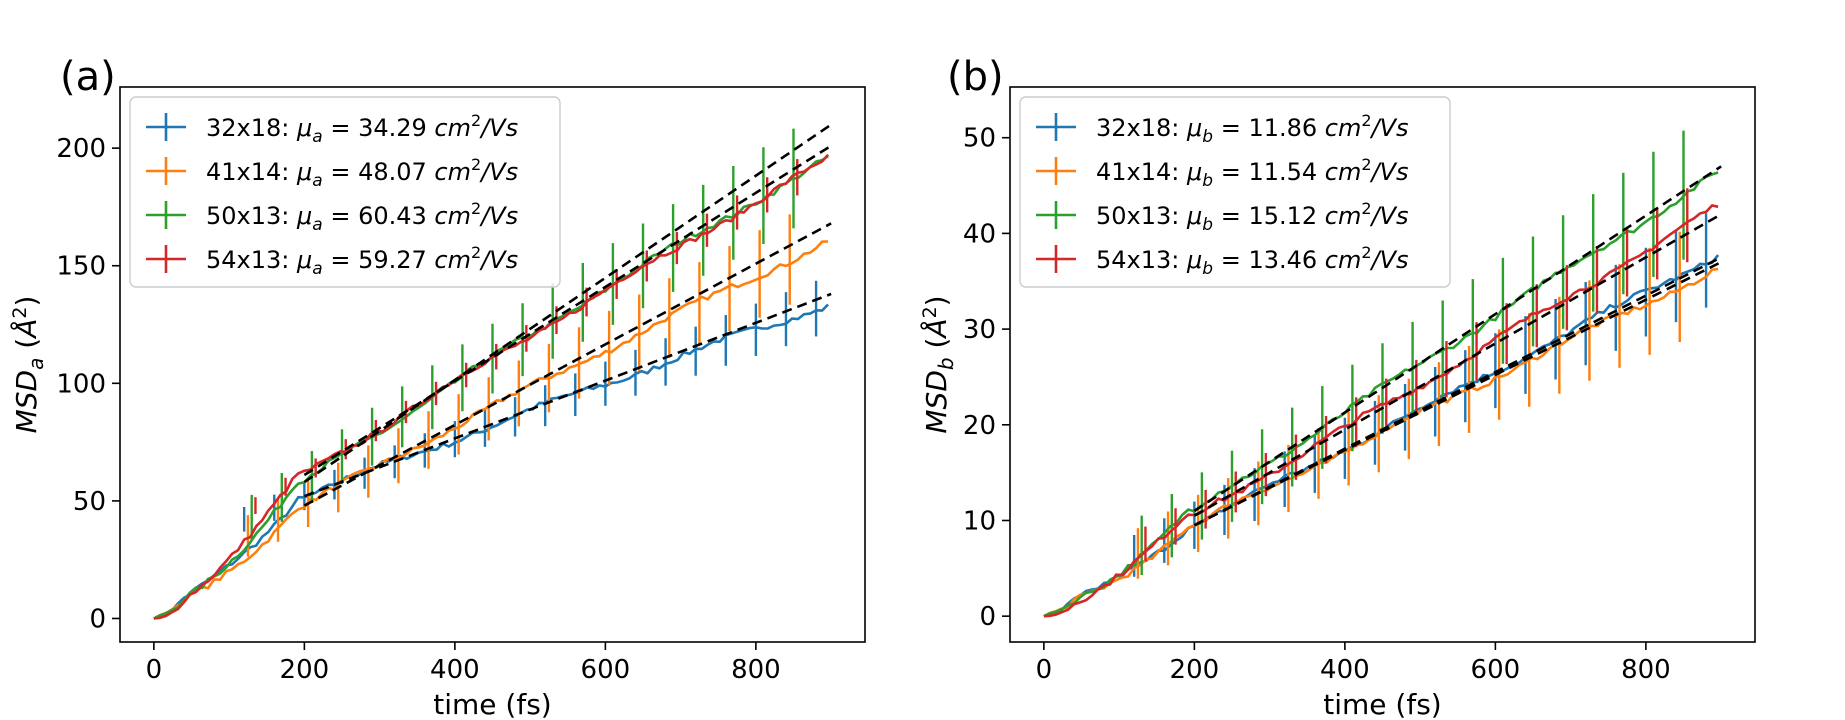 The width and height of the screenshot is (1845, 720). Describe the element at coordinates (455, 670) in the screenshot. I see `chart-a-x-tick-label: 400` at that location.